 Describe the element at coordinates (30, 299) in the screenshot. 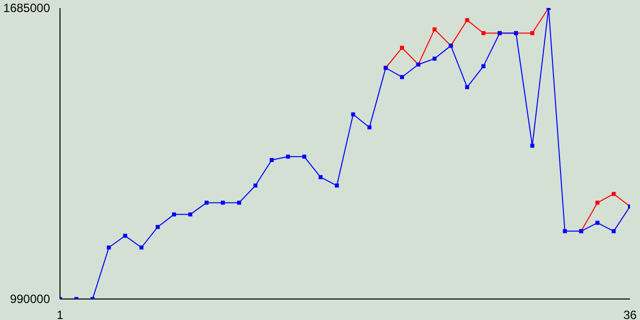

I see `y-tick-label: 990000` at that location.